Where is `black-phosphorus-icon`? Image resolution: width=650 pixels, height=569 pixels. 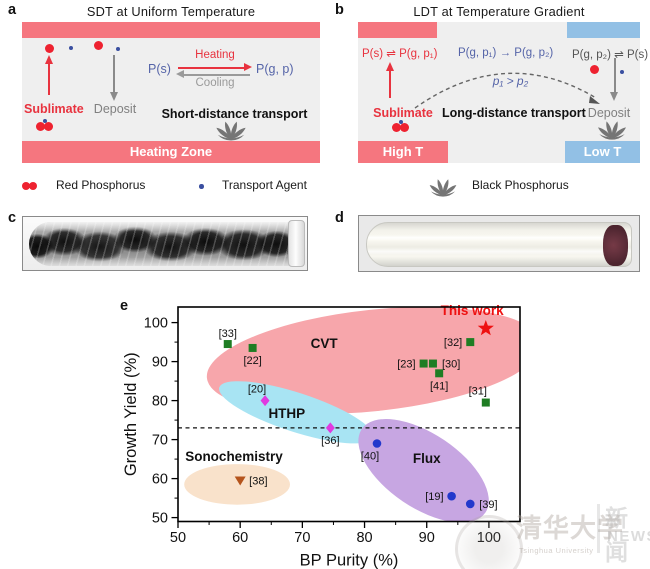
black-phosphorus-icon is located at coordinates (443, 188).